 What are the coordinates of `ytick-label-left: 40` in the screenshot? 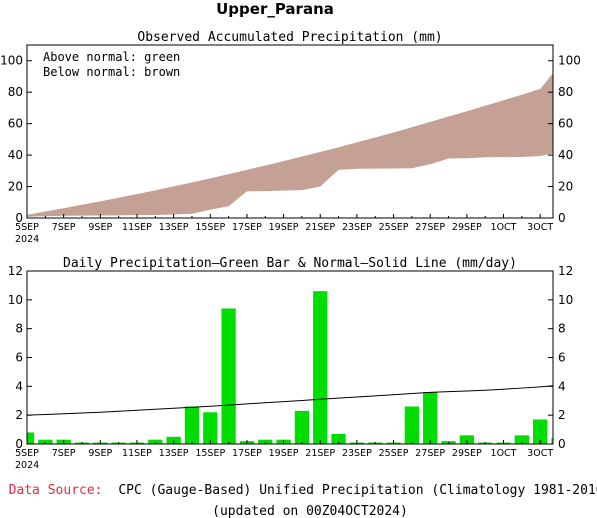 It's located at (15, 155).